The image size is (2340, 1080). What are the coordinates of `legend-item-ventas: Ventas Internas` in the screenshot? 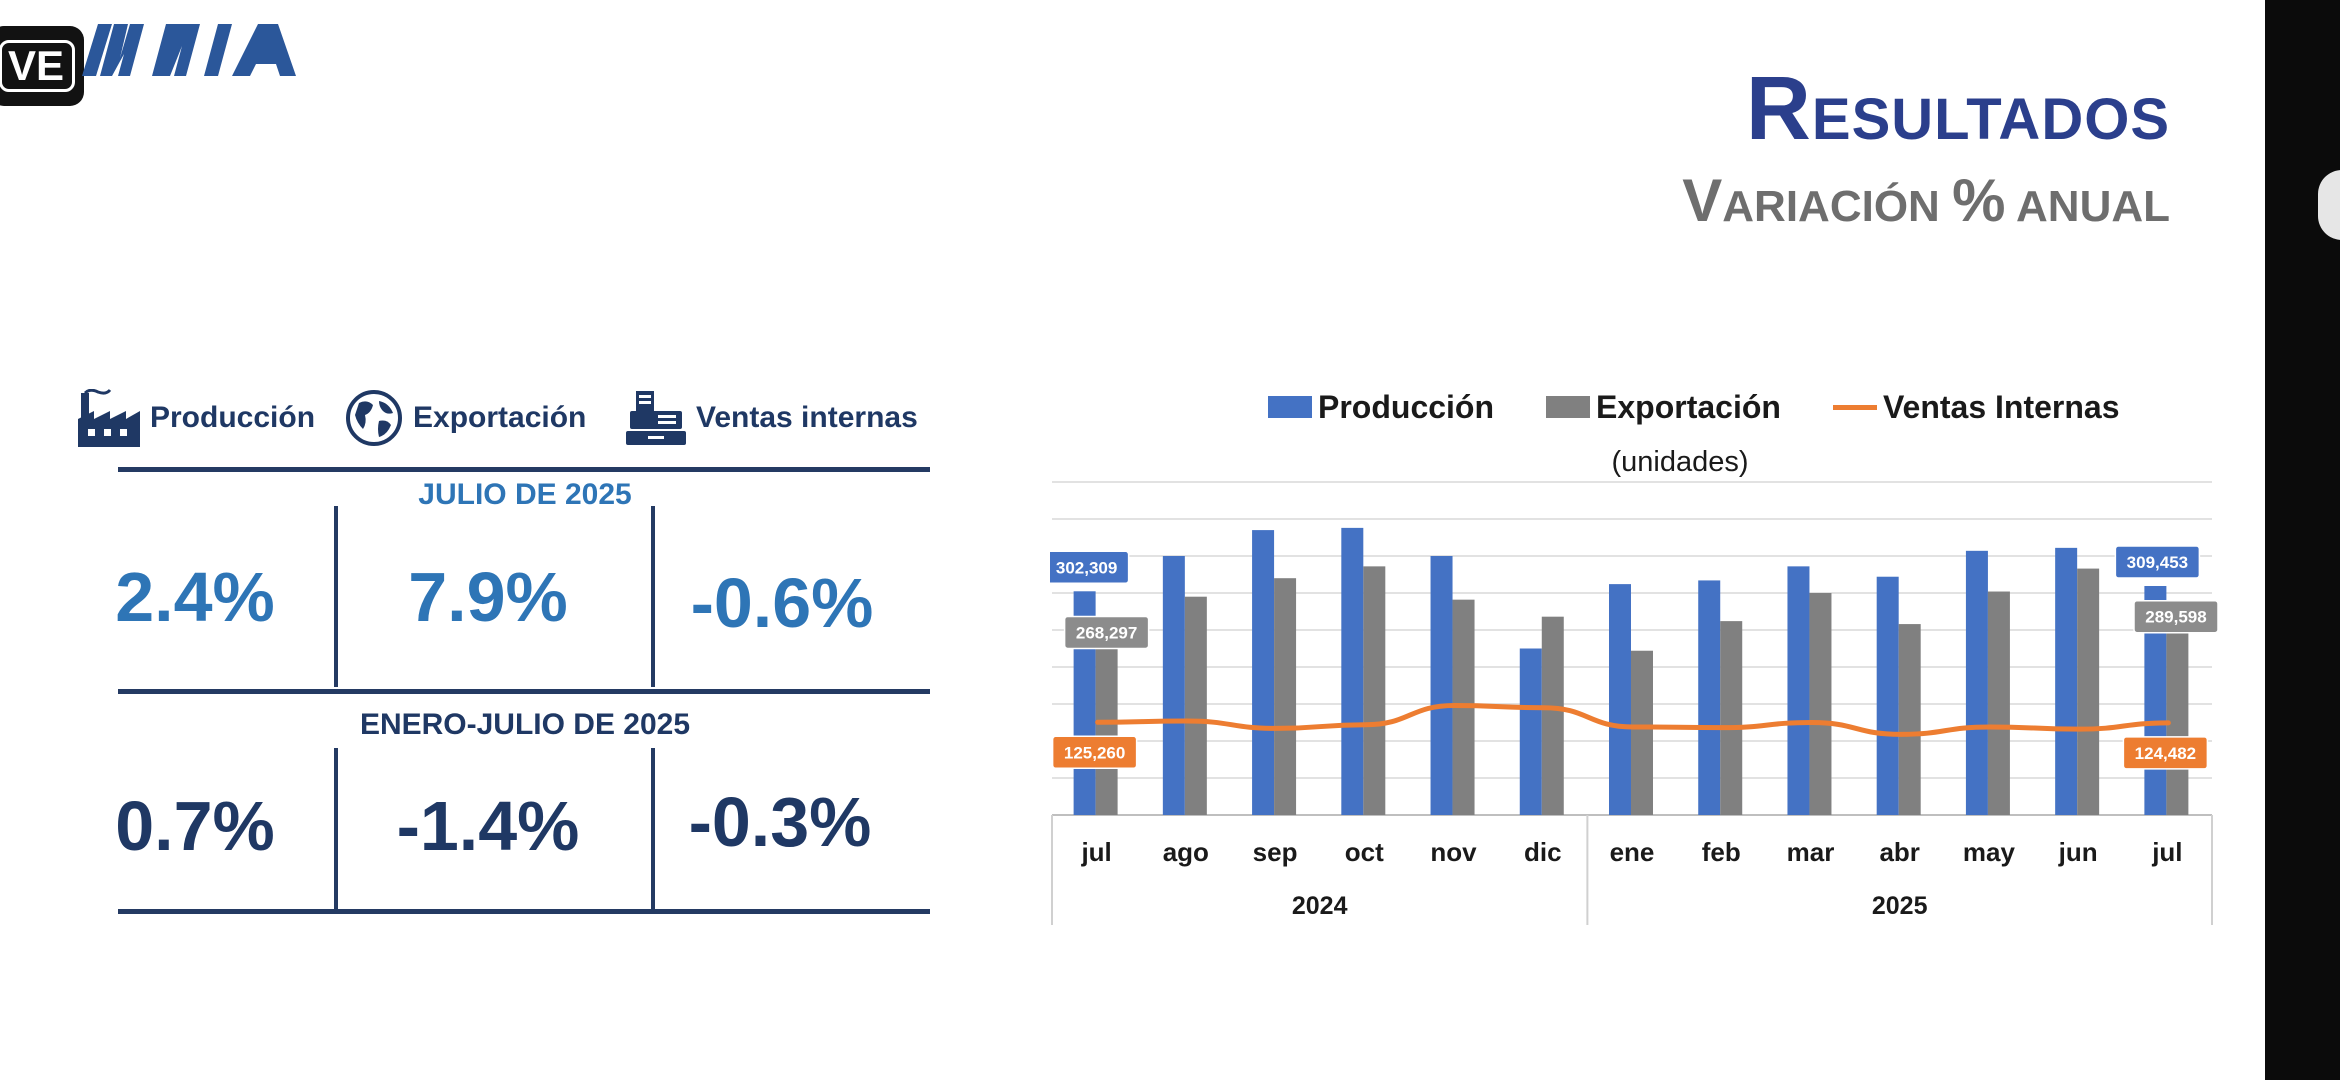 It's located at (1976, 407).